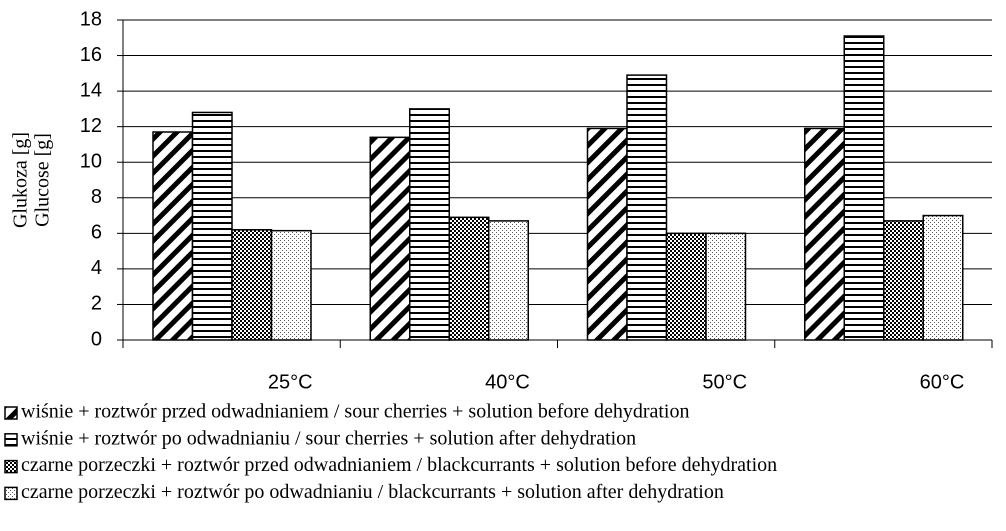  I want to click on x-tick-label: 50°C, so click(724, 382).